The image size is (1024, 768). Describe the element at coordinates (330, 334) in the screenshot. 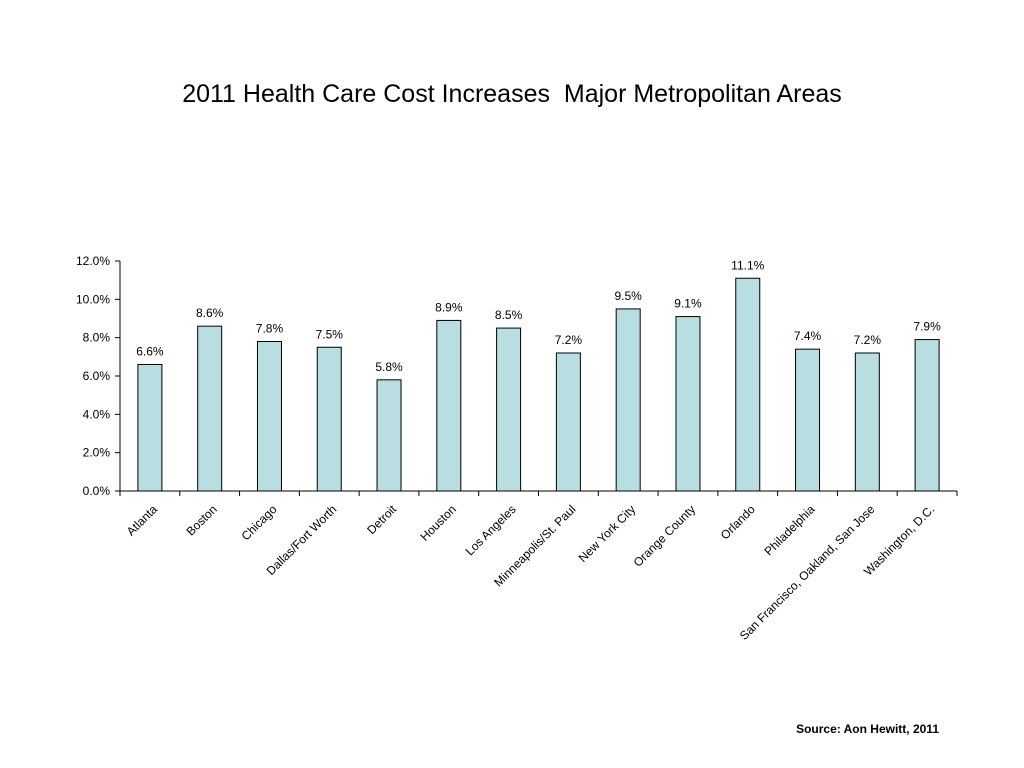

I see `data-label: 7.5%` at that location.